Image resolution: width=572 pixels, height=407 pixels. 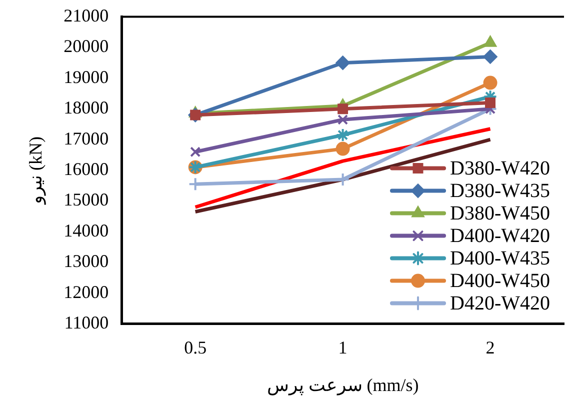 I want to click on legend-label: D400-W450, so click(x=500, y=281).